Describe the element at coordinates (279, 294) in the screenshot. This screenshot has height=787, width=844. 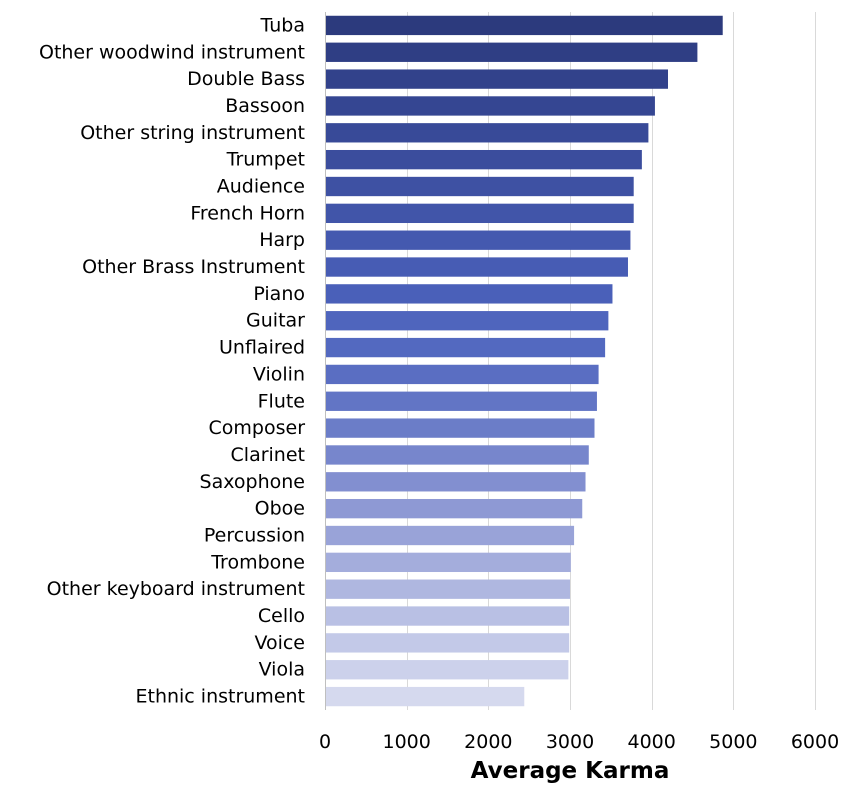
I see `category-label: Piano` at that location.